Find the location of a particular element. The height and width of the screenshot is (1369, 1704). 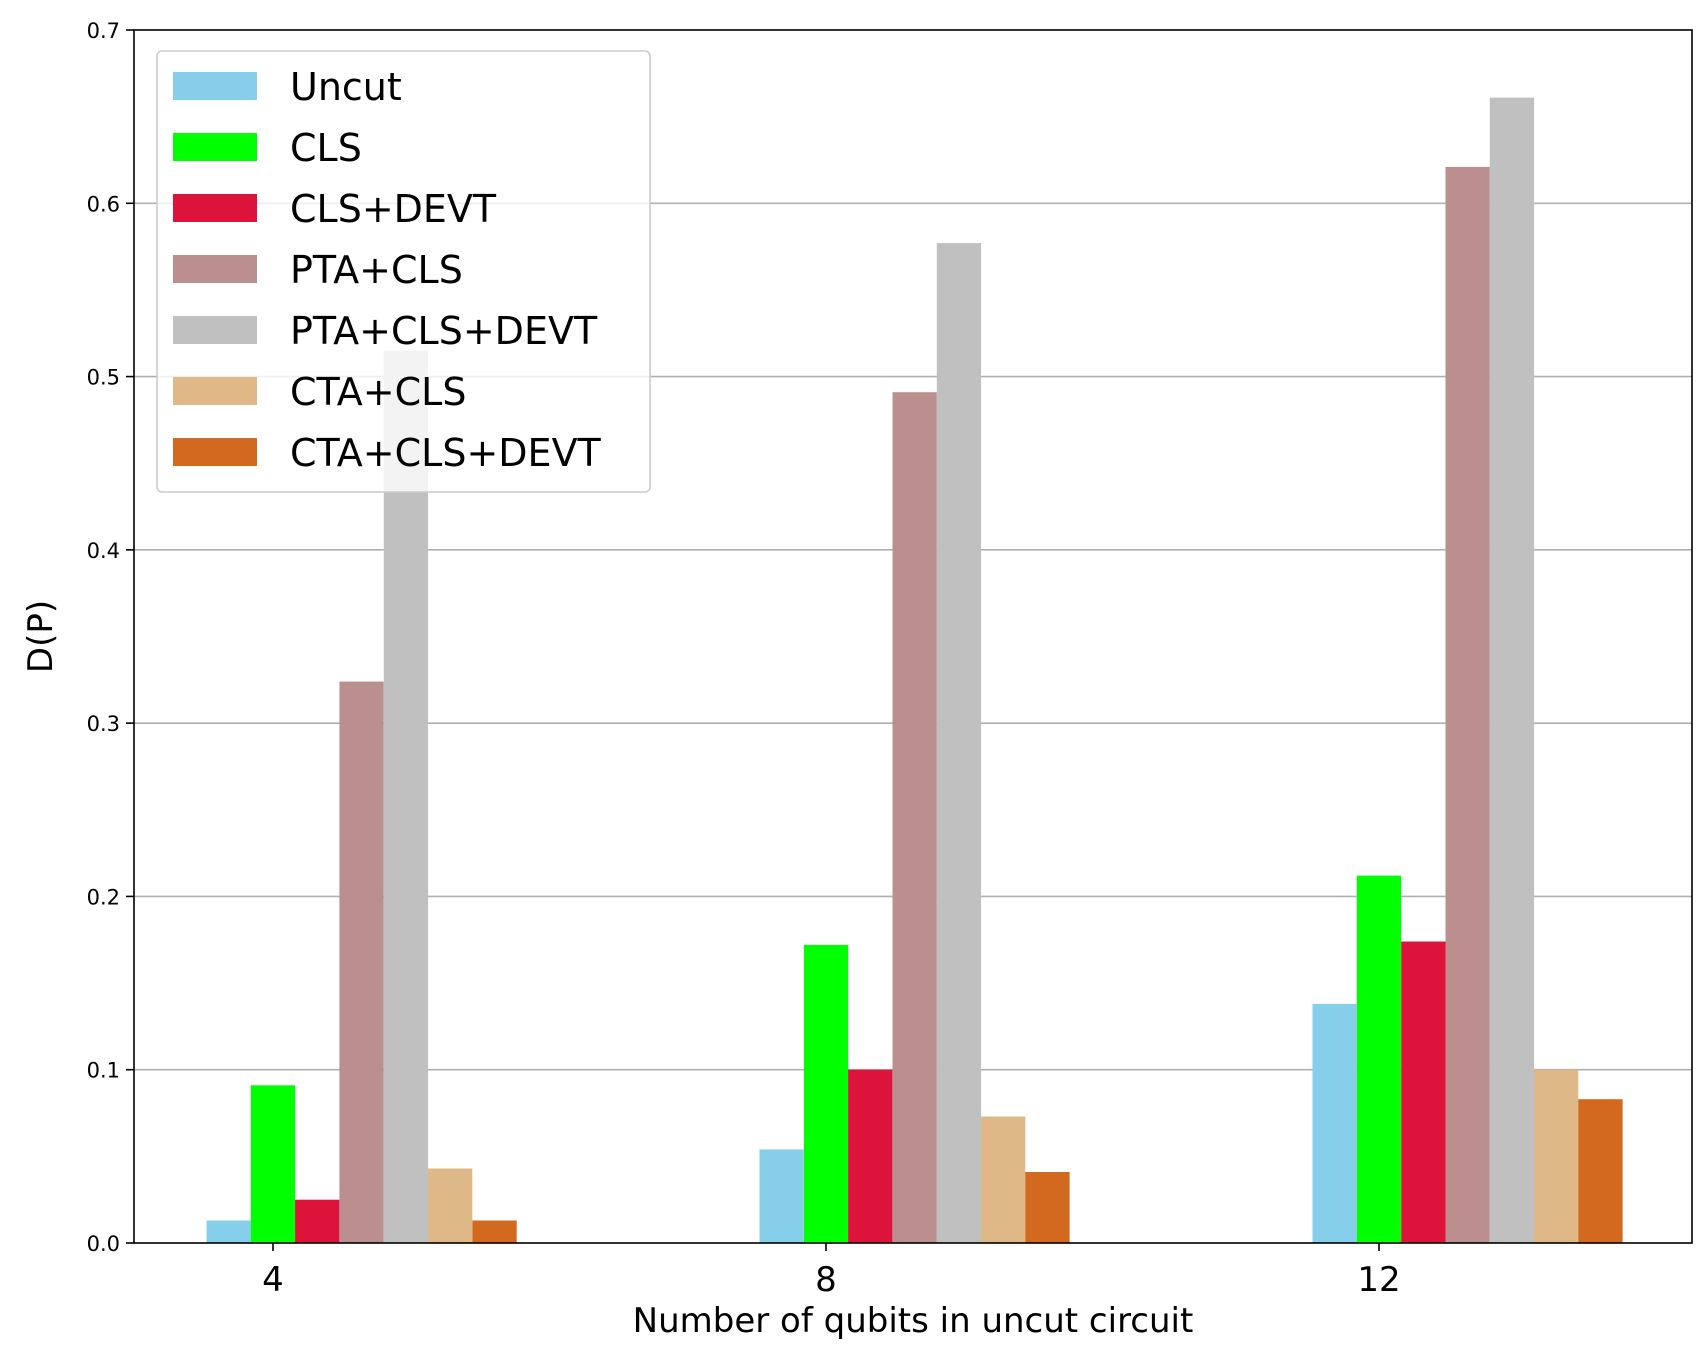

legend-box is located at coordinates (403, 271).